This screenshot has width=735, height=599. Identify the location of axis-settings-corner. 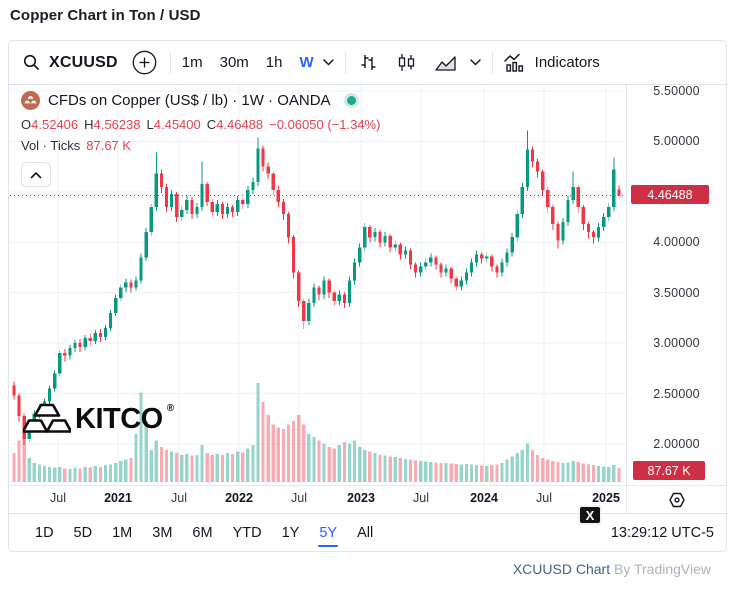
(676, 500).